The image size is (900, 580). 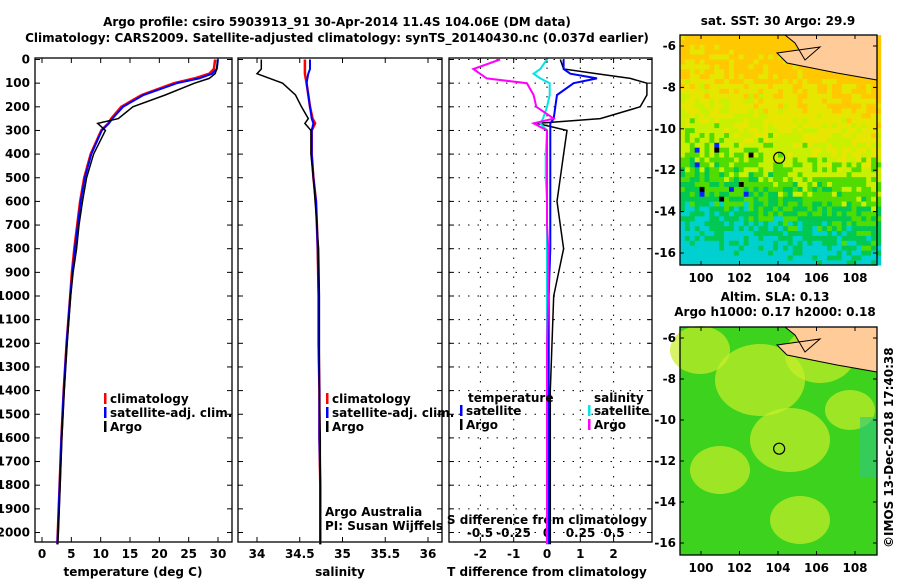 I want to click on diff-legend-s-argo: Argo, so click(x=610, y=425).